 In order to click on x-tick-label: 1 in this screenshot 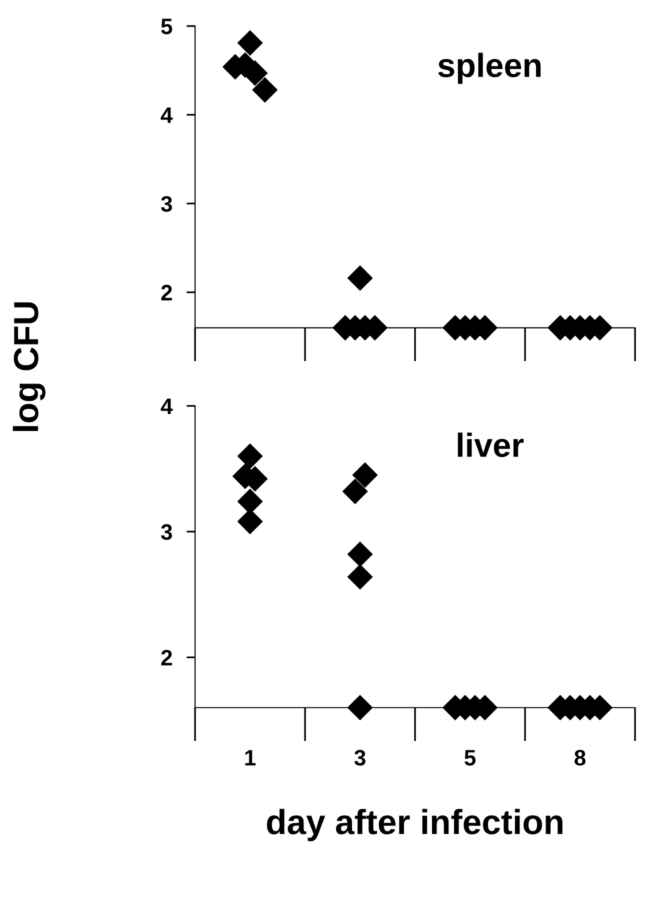, I will do `click(250, 758)`.